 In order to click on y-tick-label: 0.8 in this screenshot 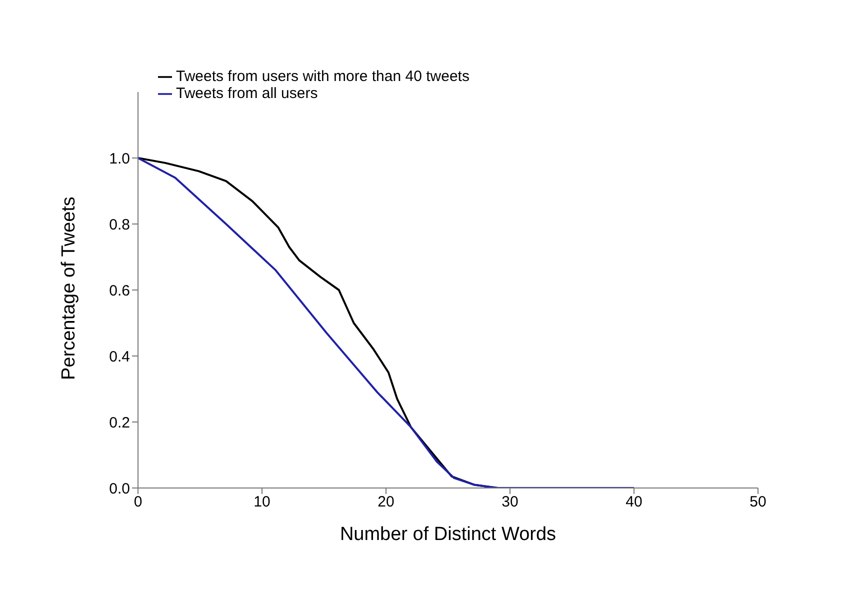, I will do `click(119, 225)`.